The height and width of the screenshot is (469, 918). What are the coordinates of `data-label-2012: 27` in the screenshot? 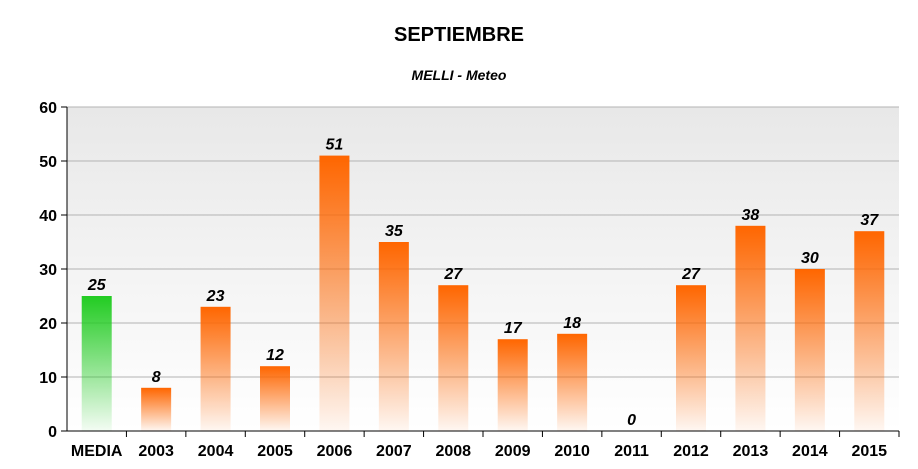 It's located at (691, 274).